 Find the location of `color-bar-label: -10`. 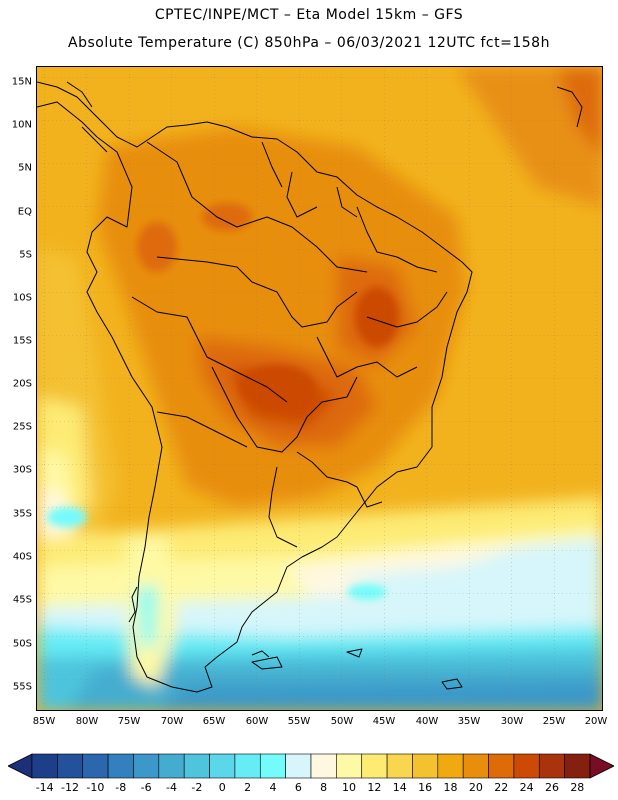

color-bar-label: -10 is located at coordinates (95, 787).